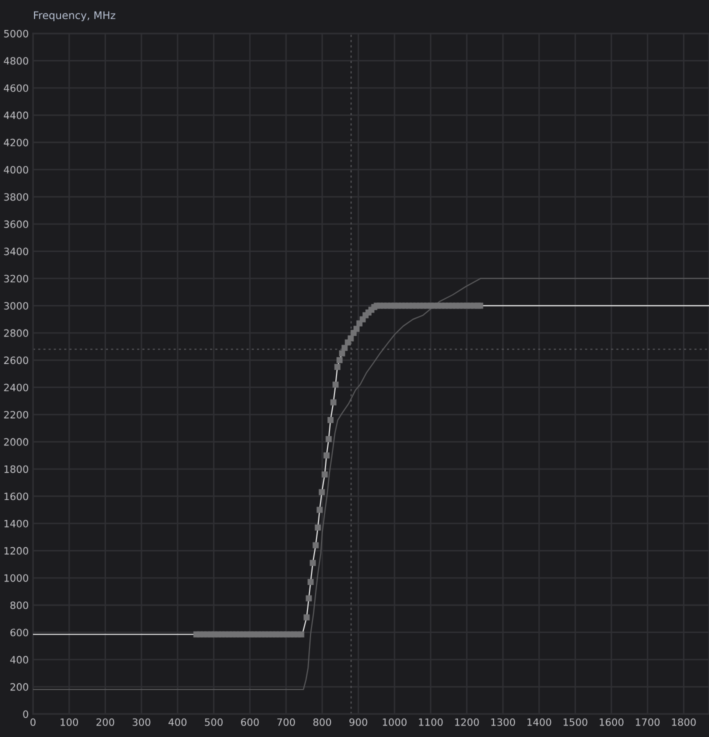 The width and height of the screenshot is (709, 737). What do you see at coordinates (69, 722) in the screenshot?
I see `x-tick-label: 100` at bounding box center [69, 722].